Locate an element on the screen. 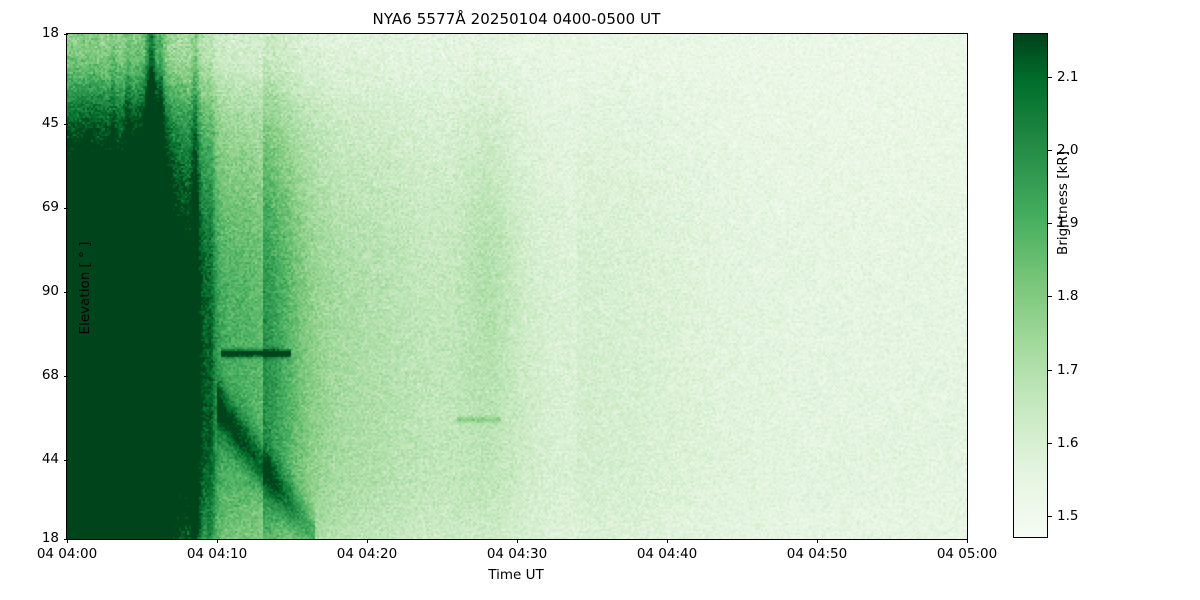 This screenshot has width=1200, height=600. x-tick-label: 04 04:30 is located at coordinates (517, 554).